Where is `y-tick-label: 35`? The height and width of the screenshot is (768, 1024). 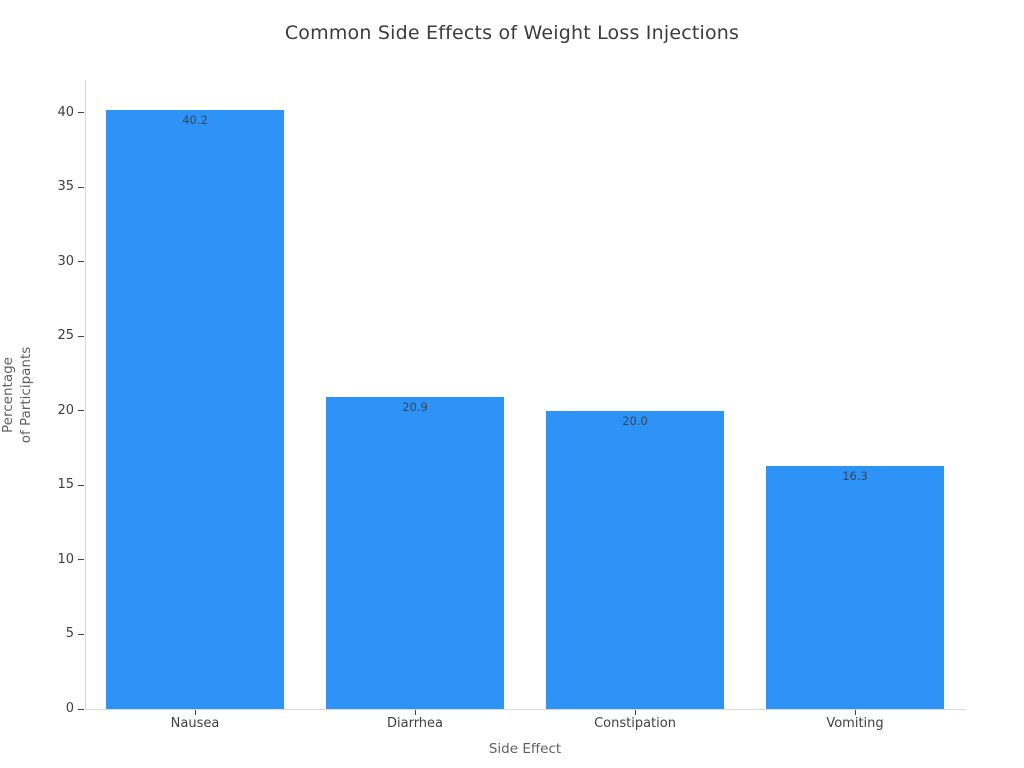 y-tick-label: 35 is located at coordinates (65, 187).